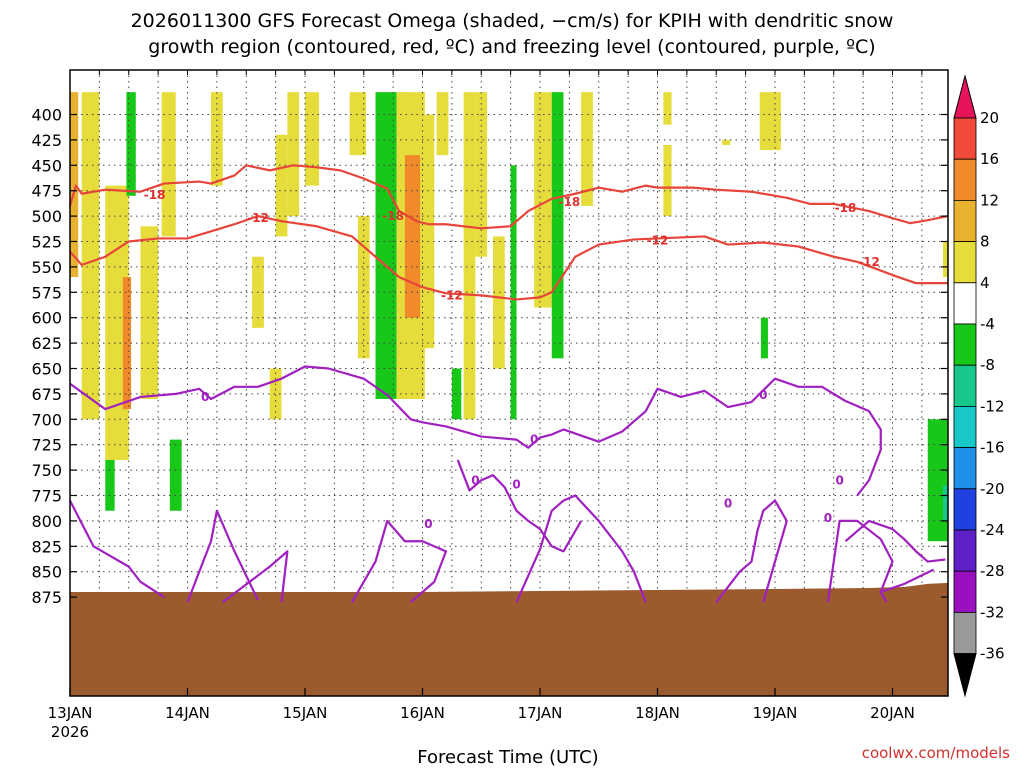  What do you see at coordinates (46, 369) in the screenshot?
I see `y-tick-label: 650` at bounding box center [46, 369].